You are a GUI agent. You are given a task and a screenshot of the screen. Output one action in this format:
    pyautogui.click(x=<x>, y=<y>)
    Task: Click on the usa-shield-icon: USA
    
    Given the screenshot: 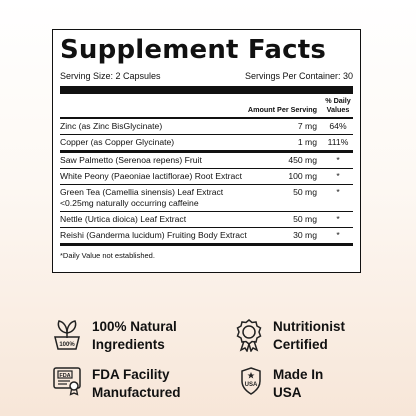 What is the action you would take?
    pyautogui.click(x=251, y=381)
    